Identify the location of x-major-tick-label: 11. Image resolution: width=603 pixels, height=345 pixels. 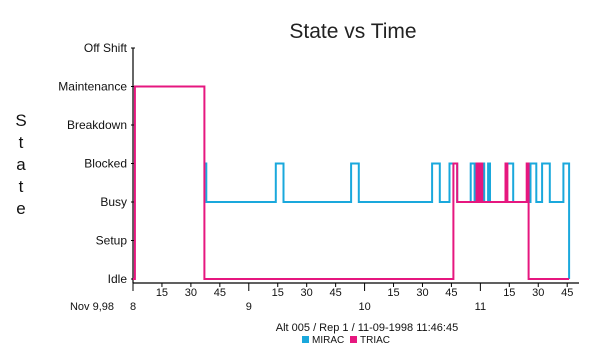
(480, 307).